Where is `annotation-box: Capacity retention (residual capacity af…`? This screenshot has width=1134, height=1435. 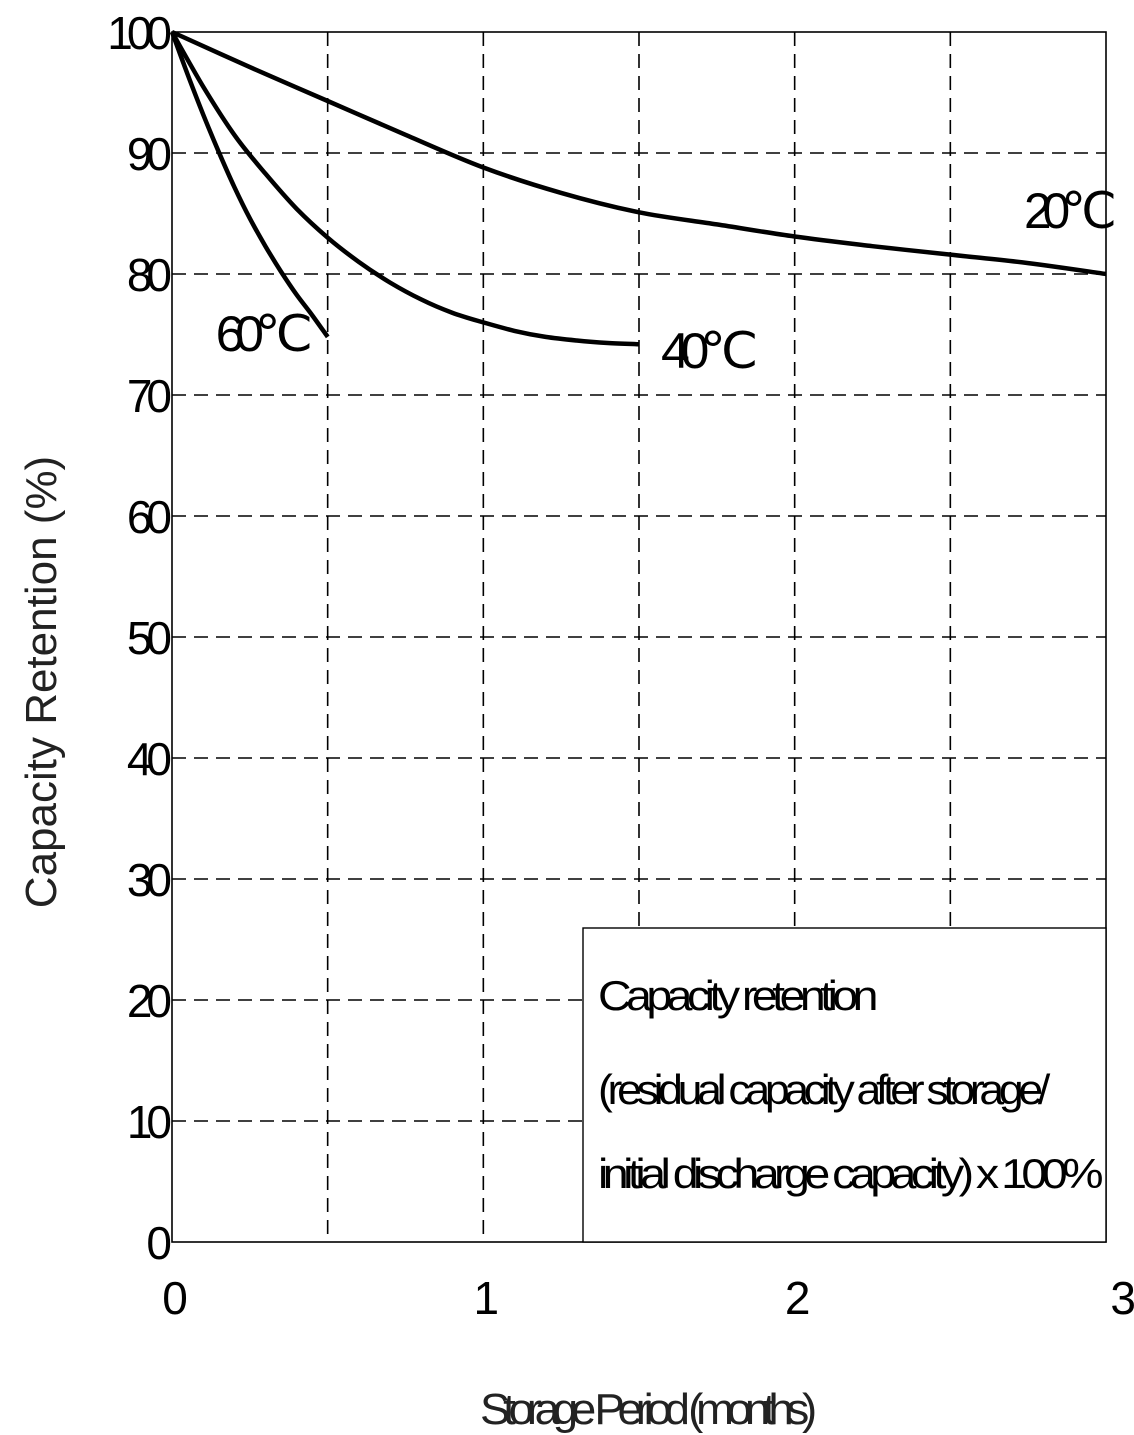 annotation-box: Capacity retention (residual capacity af… is located at coordinates (844, 1085).